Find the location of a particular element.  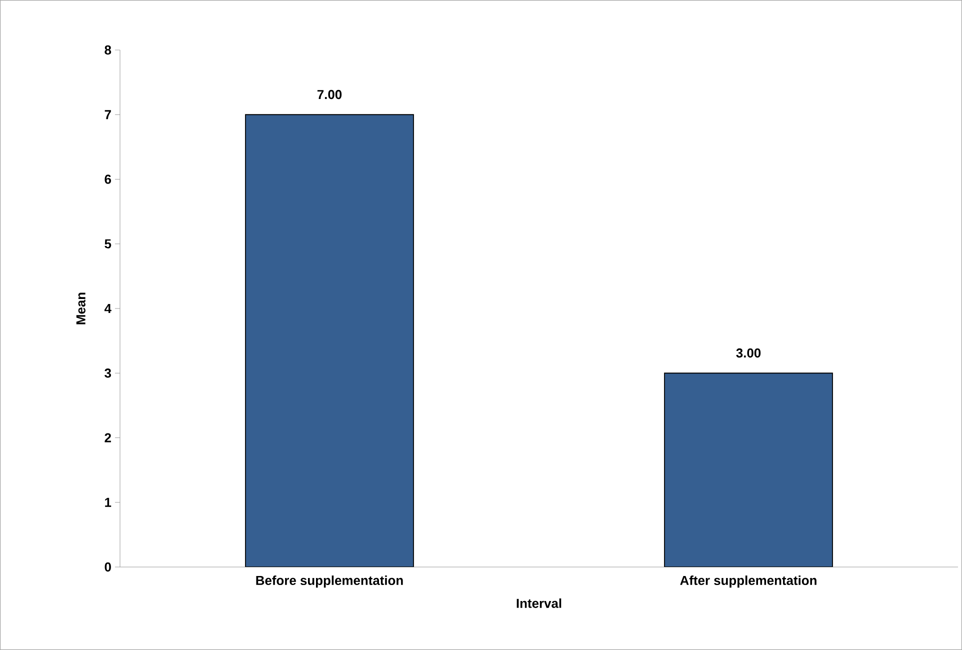

y-tick-label: 5 is located at coordinates (108, 243).